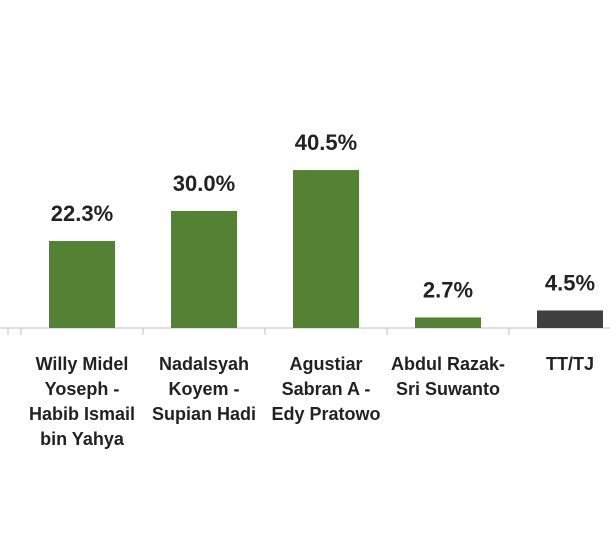 The image size is (610, 553). Describe the element at coordinates (82, 213) in the screenshot. I see `value-label: 22.3%` at that location.